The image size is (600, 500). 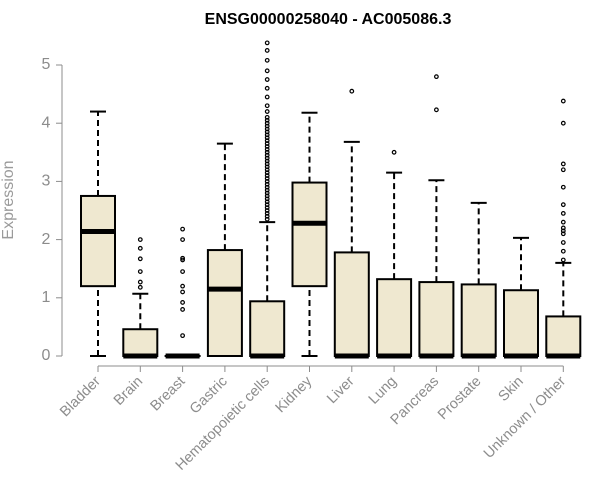 I want to click on y-tick-label: 3, so click(x=46, y=181).